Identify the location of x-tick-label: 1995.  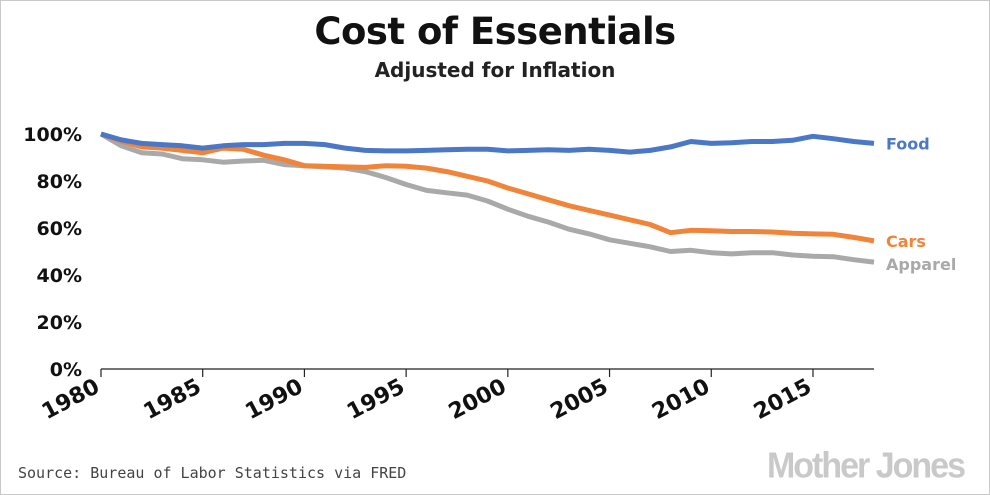
(376, 399).